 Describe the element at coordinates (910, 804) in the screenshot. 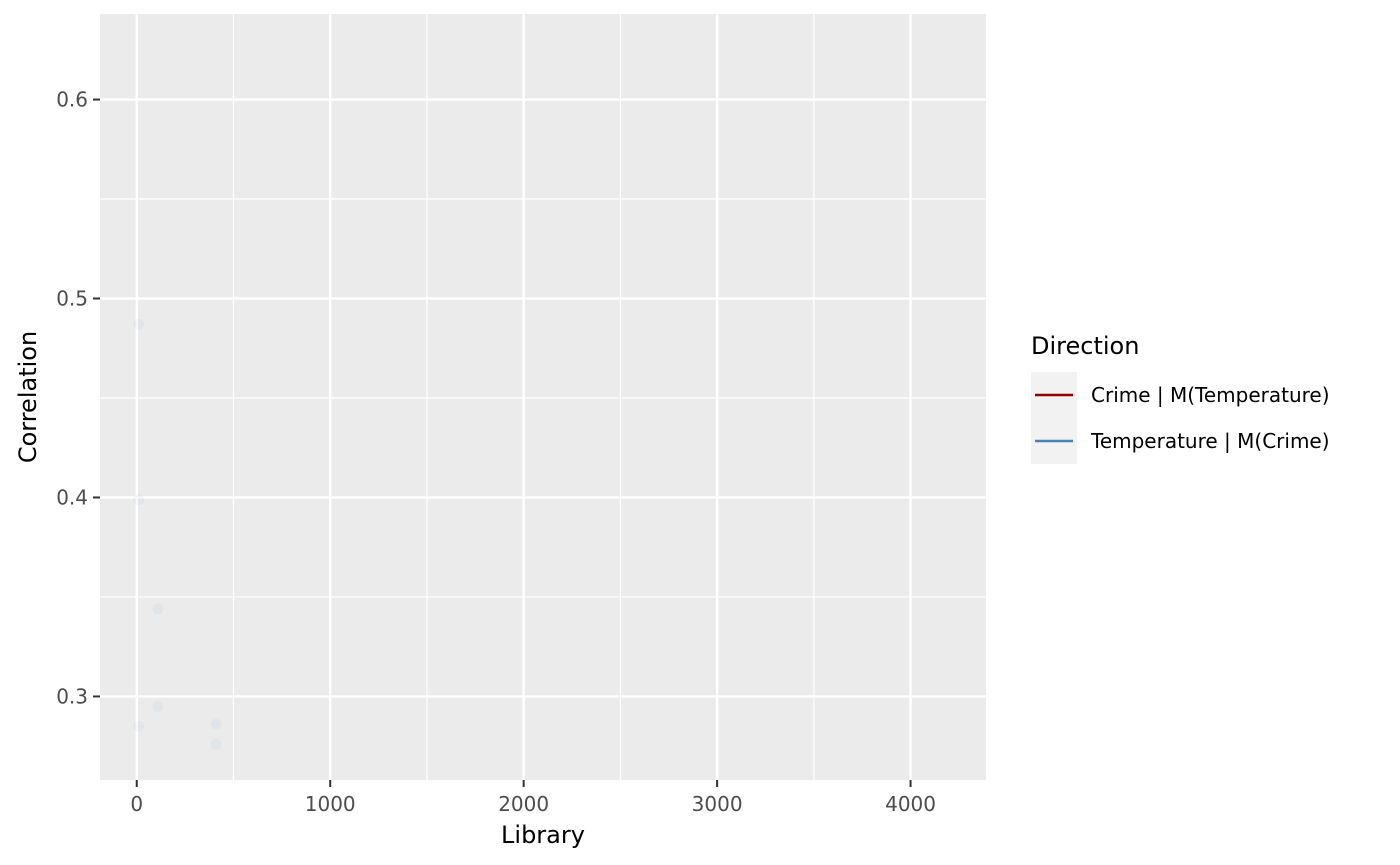

I see `x-tick-label: 4000` at that location.